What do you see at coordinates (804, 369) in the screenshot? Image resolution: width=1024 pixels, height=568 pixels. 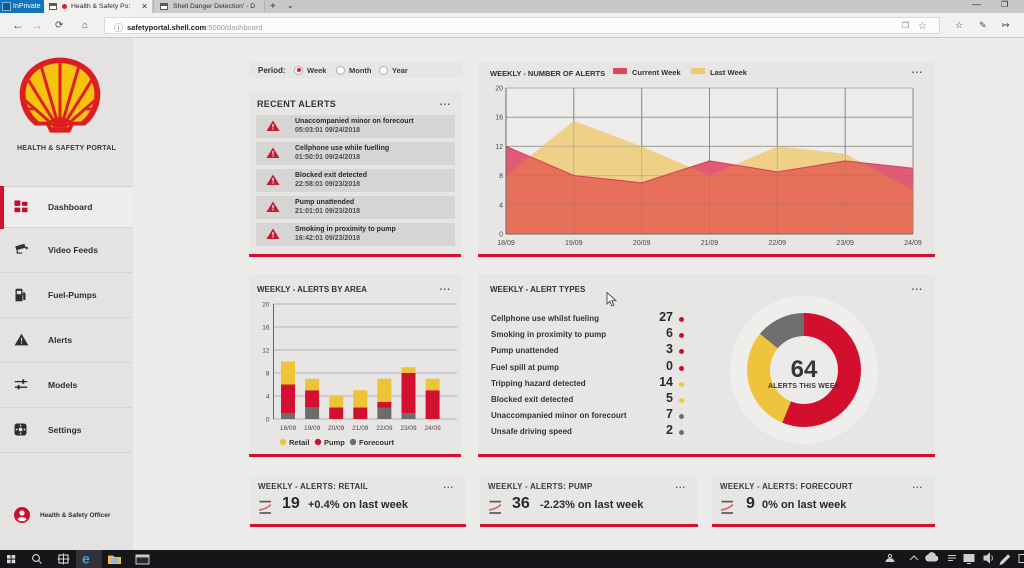 I see `svg-text: 64` at bounding box center [804, 369].